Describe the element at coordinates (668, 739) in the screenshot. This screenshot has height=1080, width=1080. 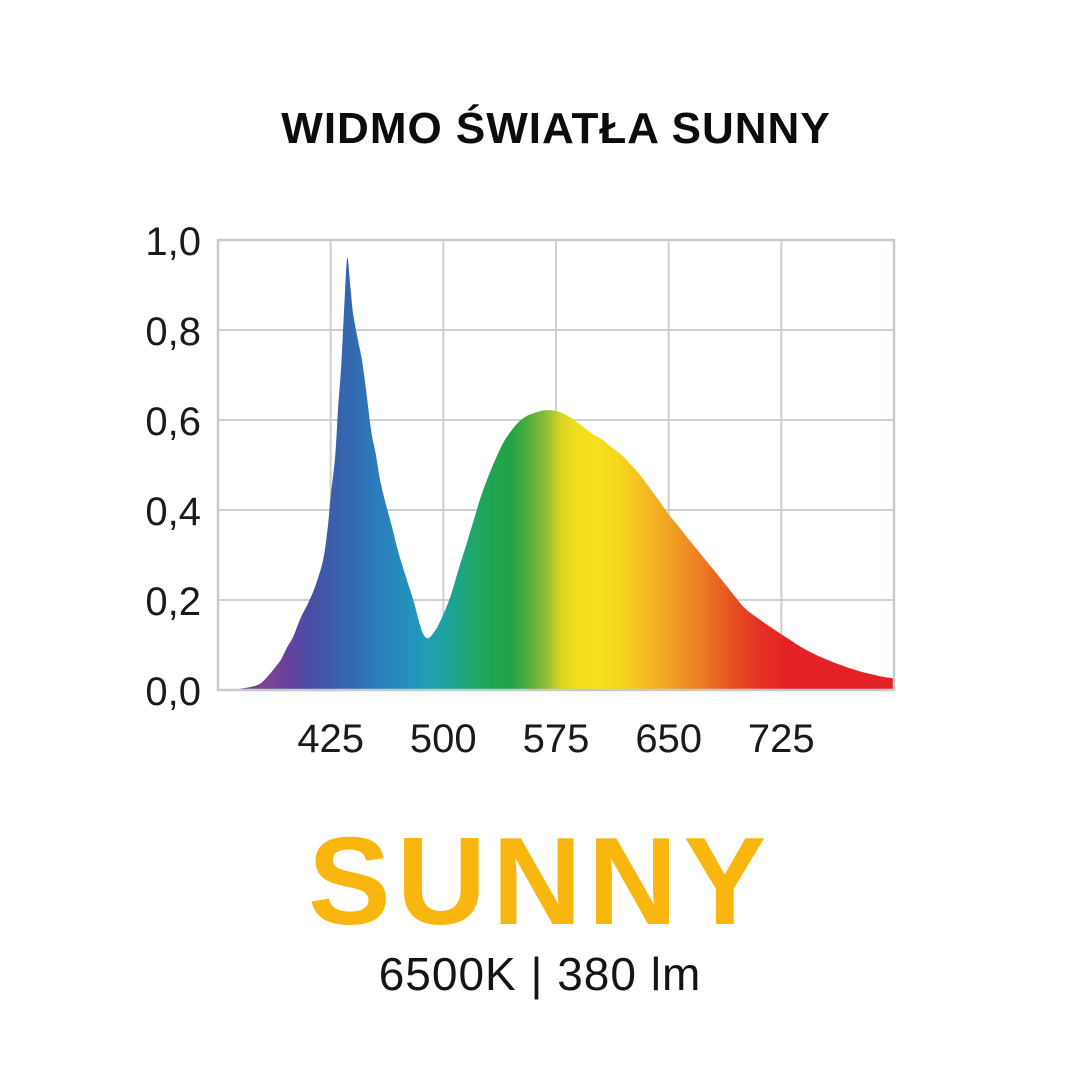
I see `x-tick-label: 650` at that location.